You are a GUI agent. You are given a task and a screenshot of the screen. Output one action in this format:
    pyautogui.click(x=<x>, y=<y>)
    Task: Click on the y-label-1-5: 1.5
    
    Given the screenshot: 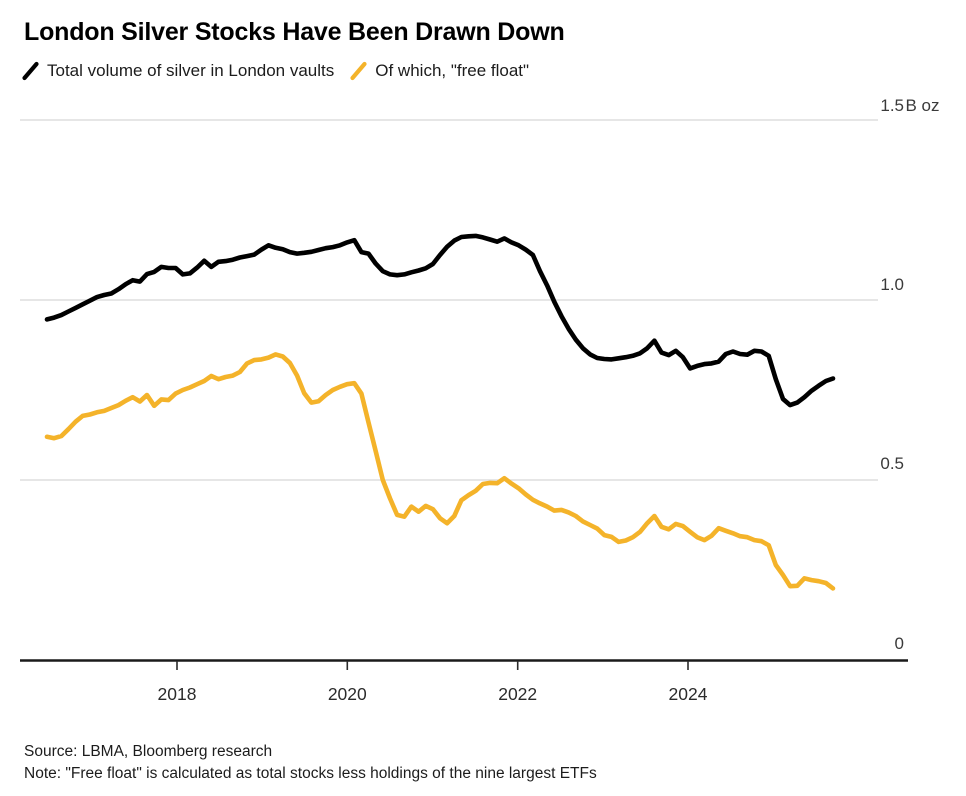 What is the action you would take?
    pyautogui.click(x=892, y=105)
    